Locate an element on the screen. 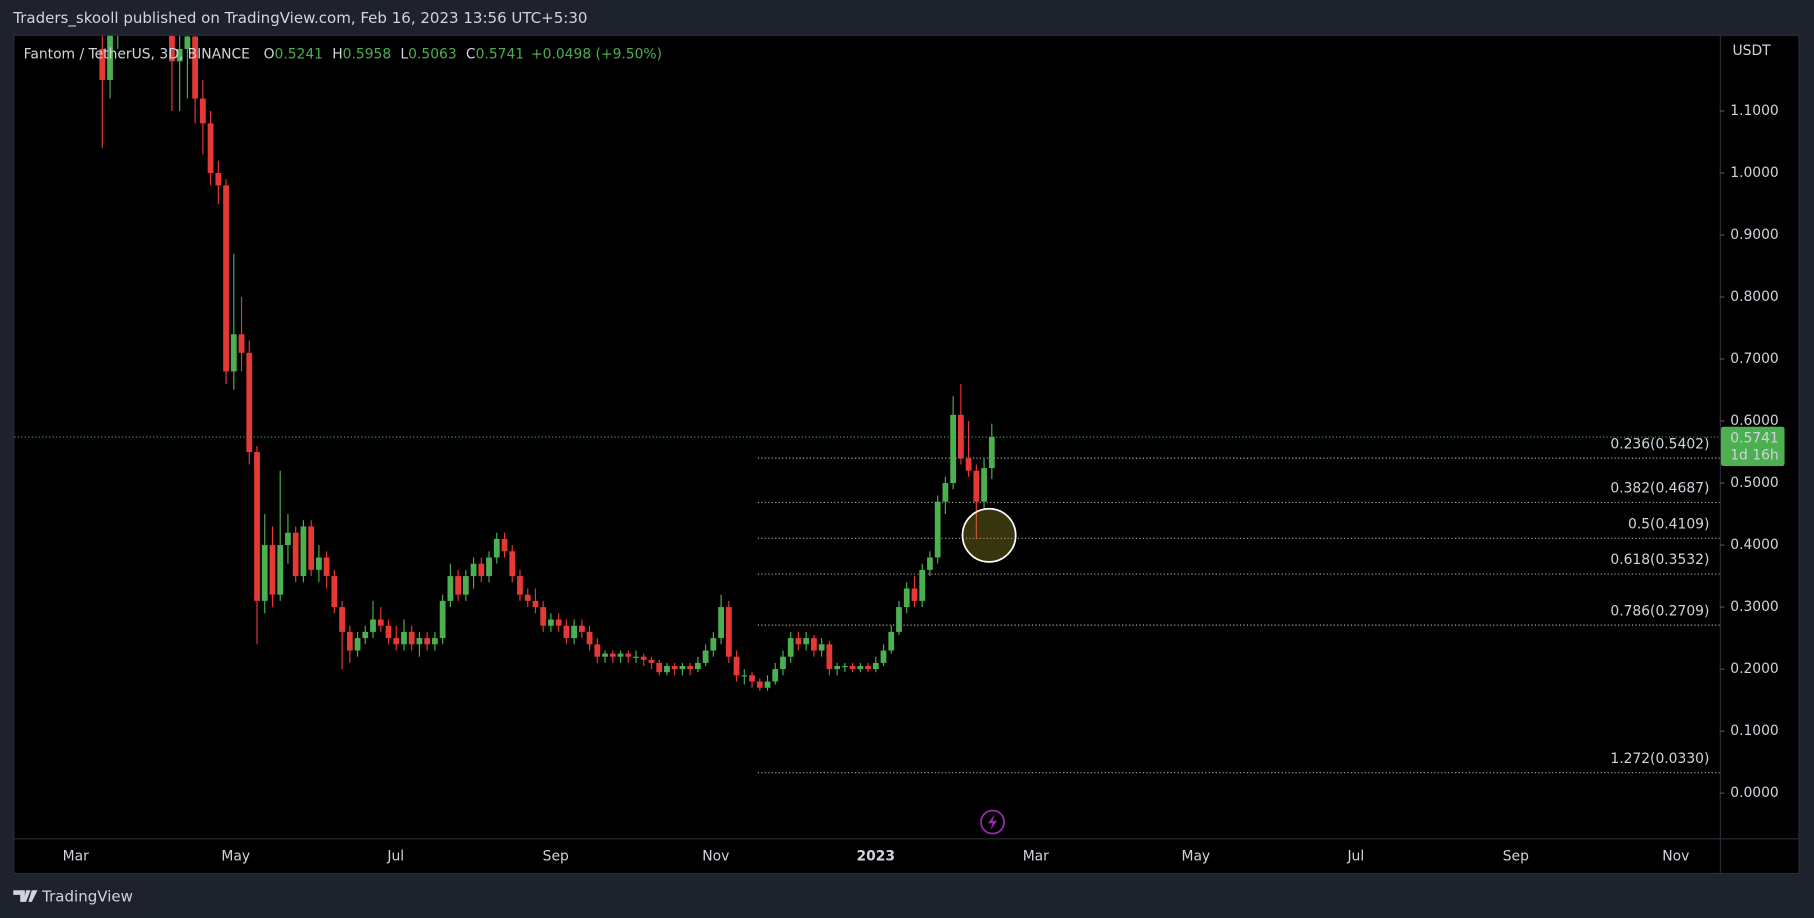  y-tick-label: 0.5000 is located at coordinates (1754, 483).